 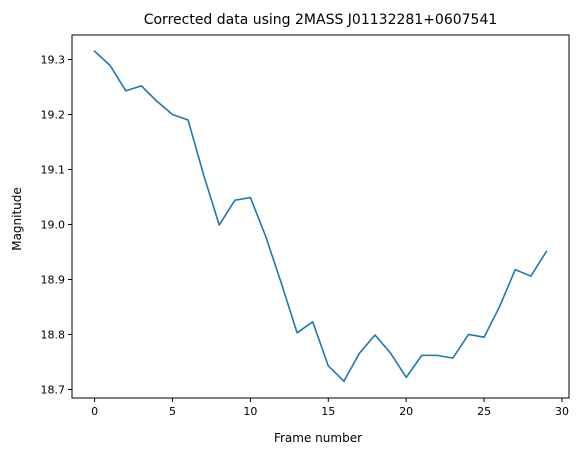 I want to click on y-tick-label: 18.7, so click(x=53, y=389).